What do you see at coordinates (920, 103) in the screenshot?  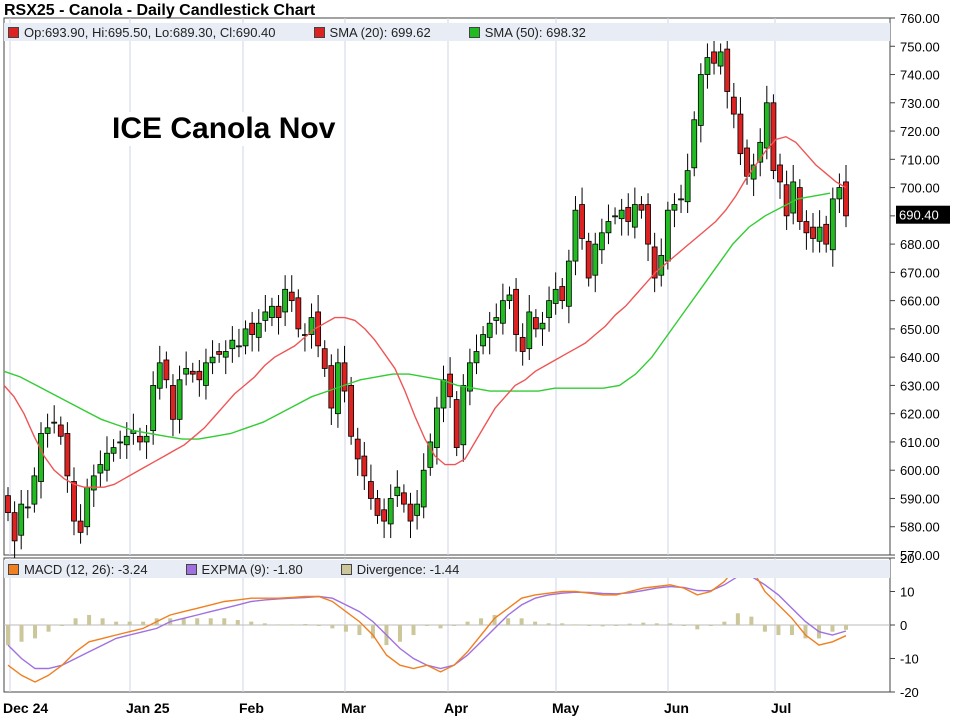 I see `y-tick-label: 730.00` at bounding box center [920, 103].